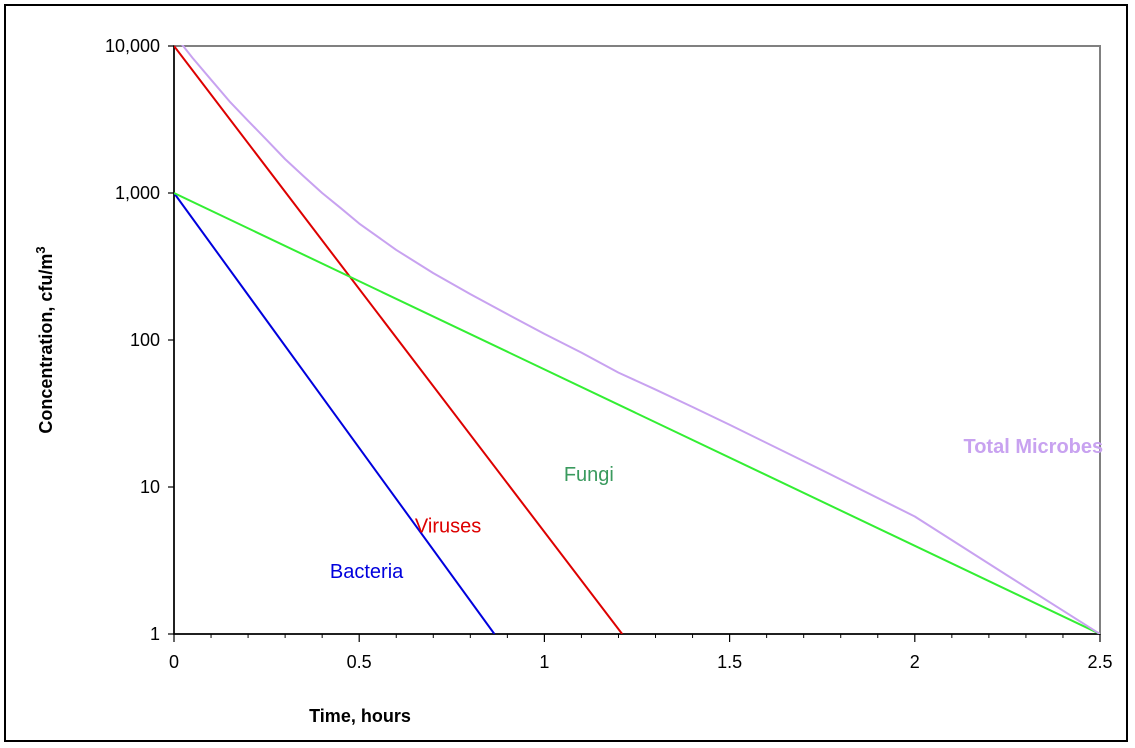 This screenshot has width=1135, height=748. I want to click on x-tick-label: 1, so click(544, 662).